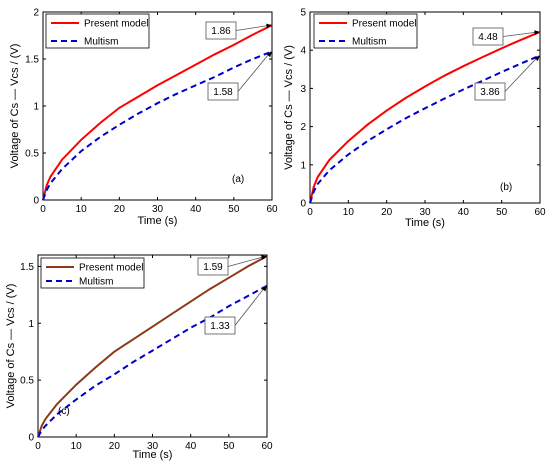 Image resolution: width=550 pixels, height=465 pixels. What do you see at coordinates (303, 89) in the screenshot?
I see `y-tick-label: 3` at bounding box center [303, 89].